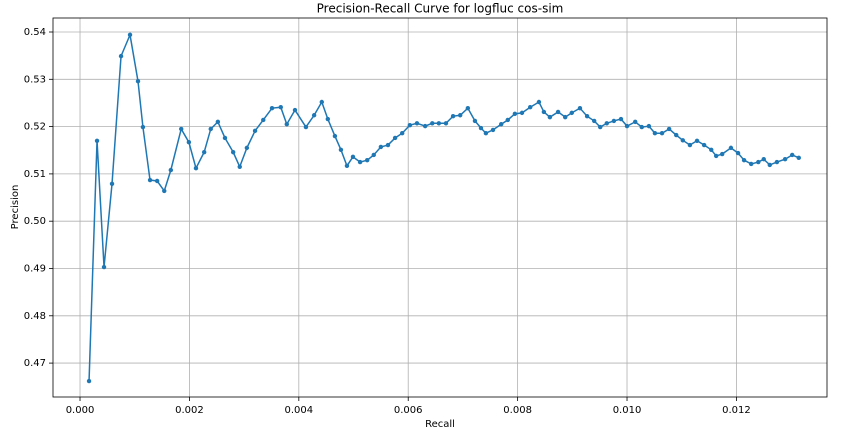 This screenshot has width=841, height=433. Describe the element at coordinates (35, 316) in the screenshot. I see `y-tick-label: 0.48` at that location.